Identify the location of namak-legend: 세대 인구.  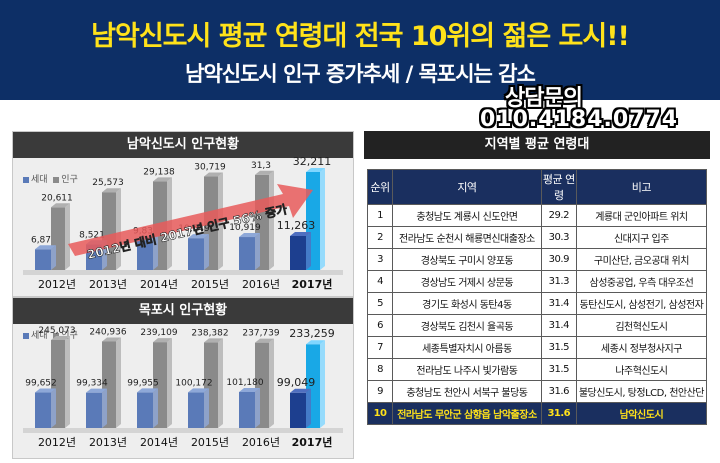
(50, 178).